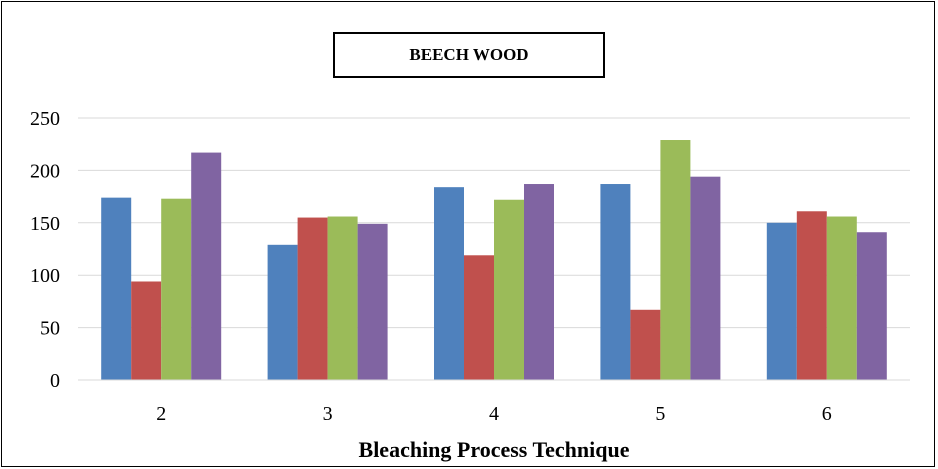 The height and width of the screenshot is (469, 938). Describe the element at coordinates (55, 381) in the screenshot. I see `y-tick-label: 0` at that location.